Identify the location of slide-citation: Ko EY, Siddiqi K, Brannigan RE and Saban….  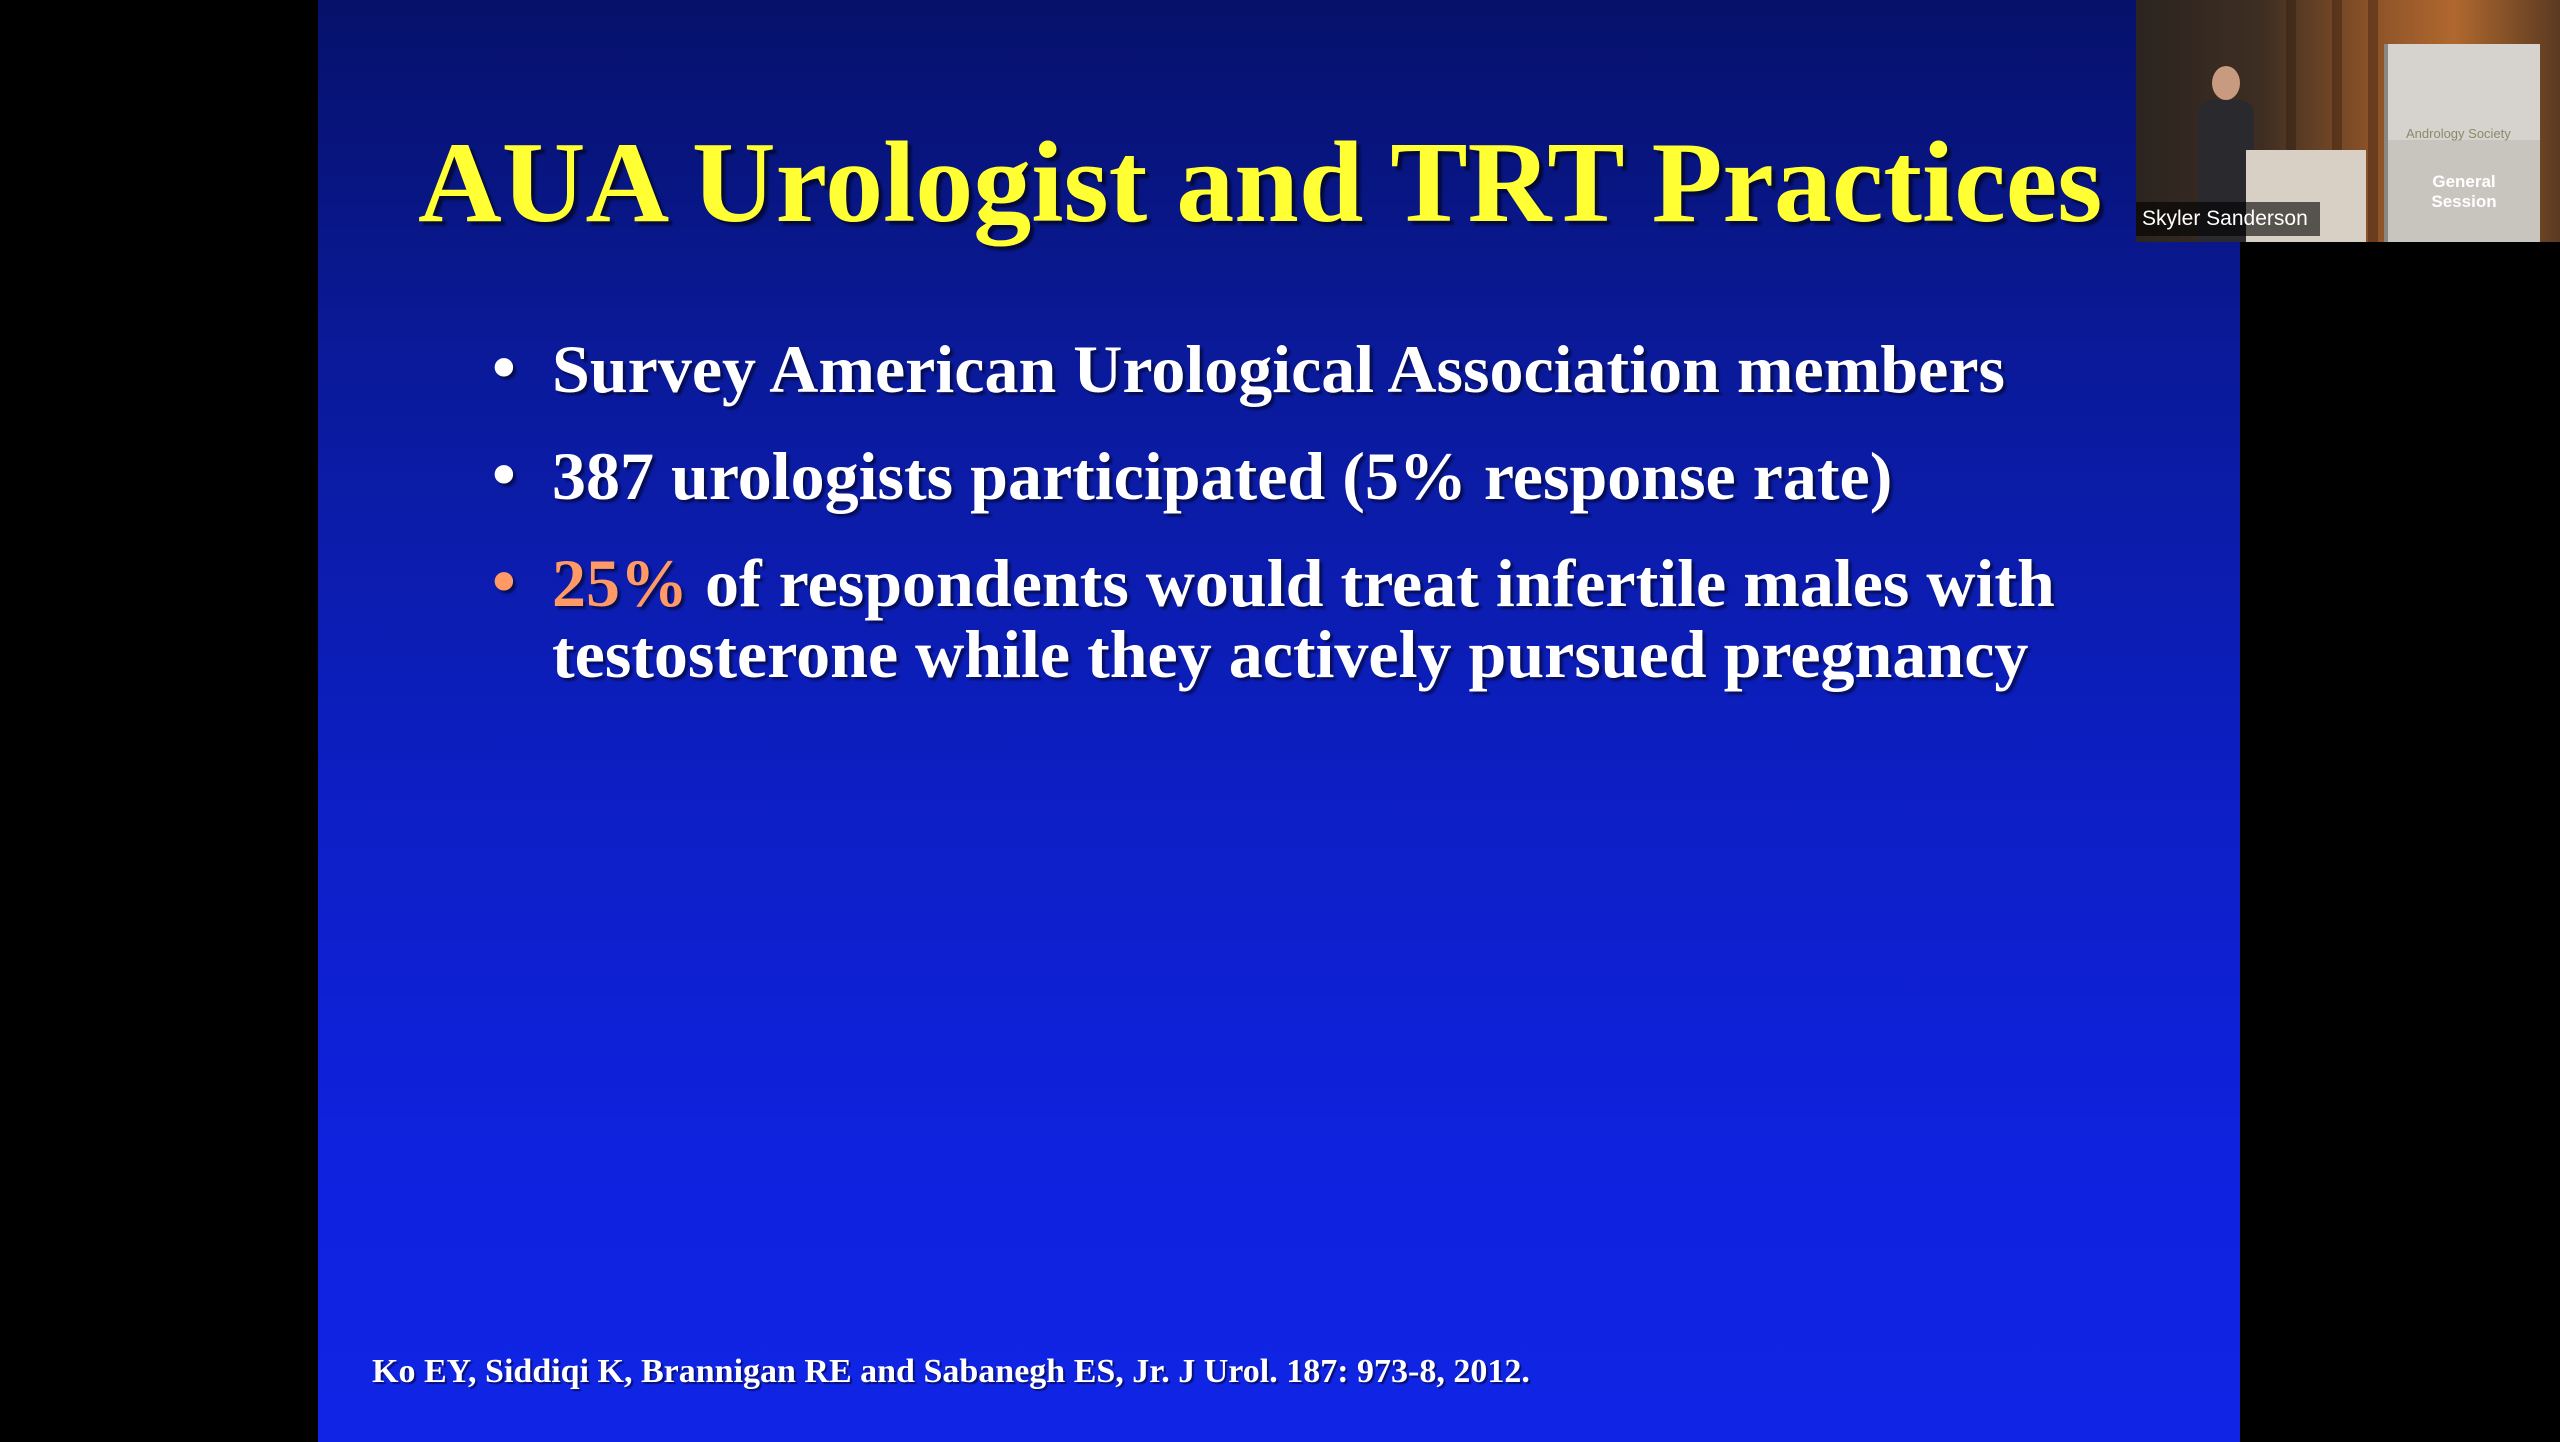
(951, 1371).